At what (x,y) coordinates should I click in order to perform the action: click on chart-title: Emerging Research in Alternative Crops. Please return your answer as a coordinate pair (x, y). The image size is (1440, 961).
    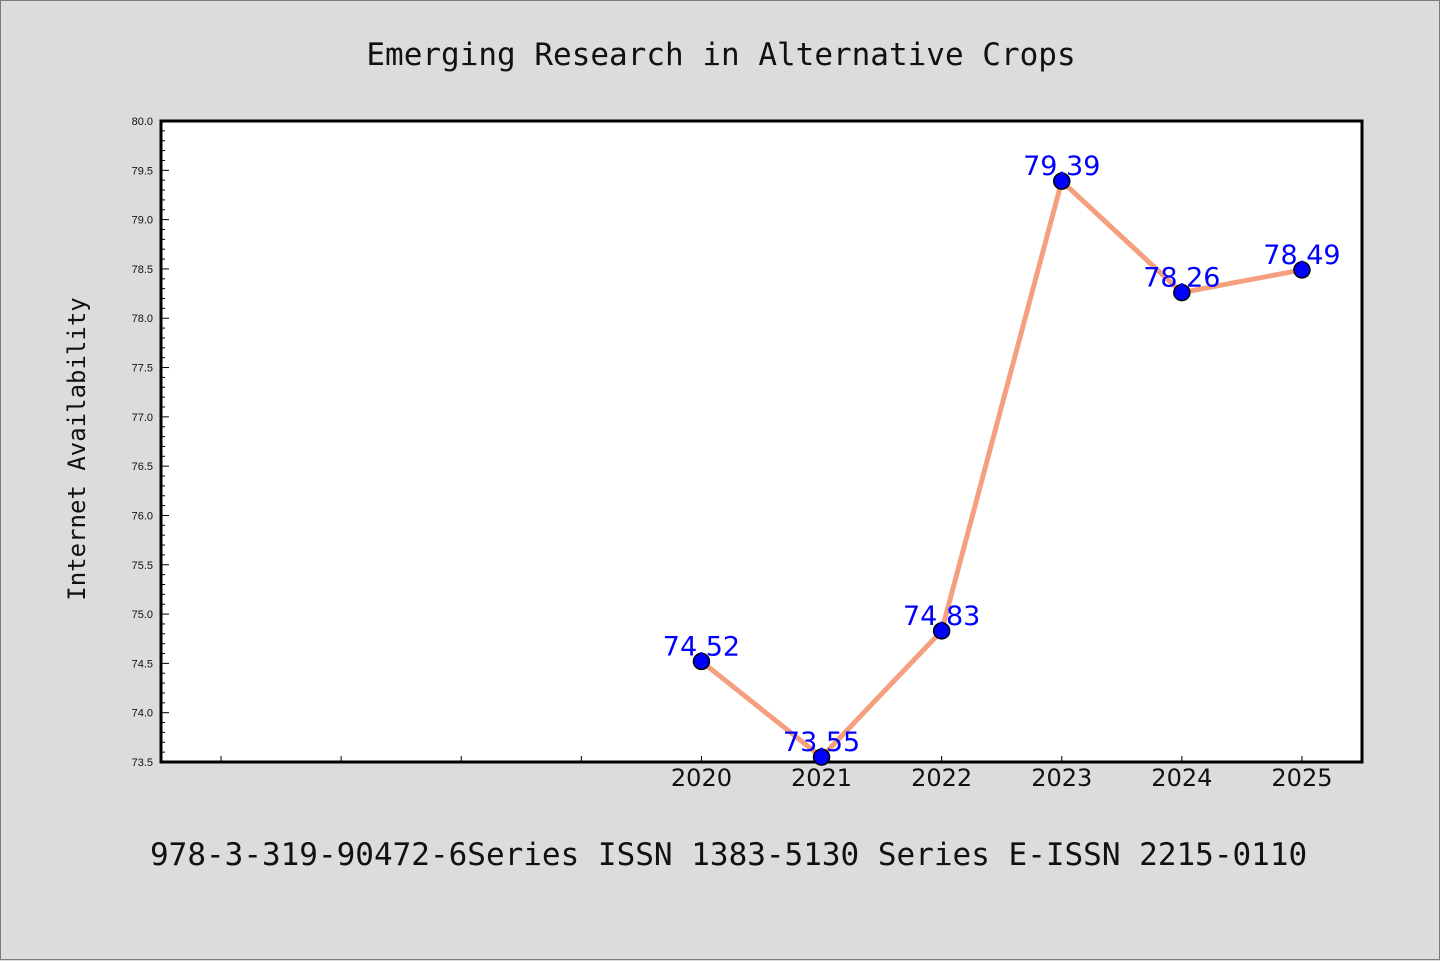
    Looking at the image, I should click on (720, 55).